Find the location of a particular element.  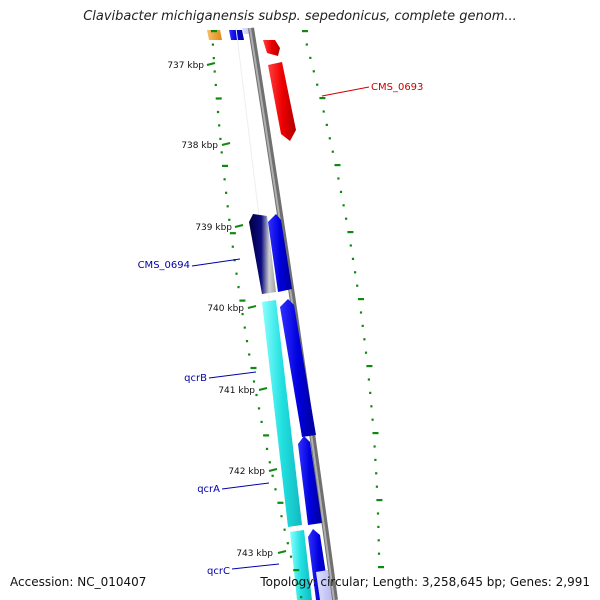

gene-qcrc-cyan is located at coordinates (301, 565).